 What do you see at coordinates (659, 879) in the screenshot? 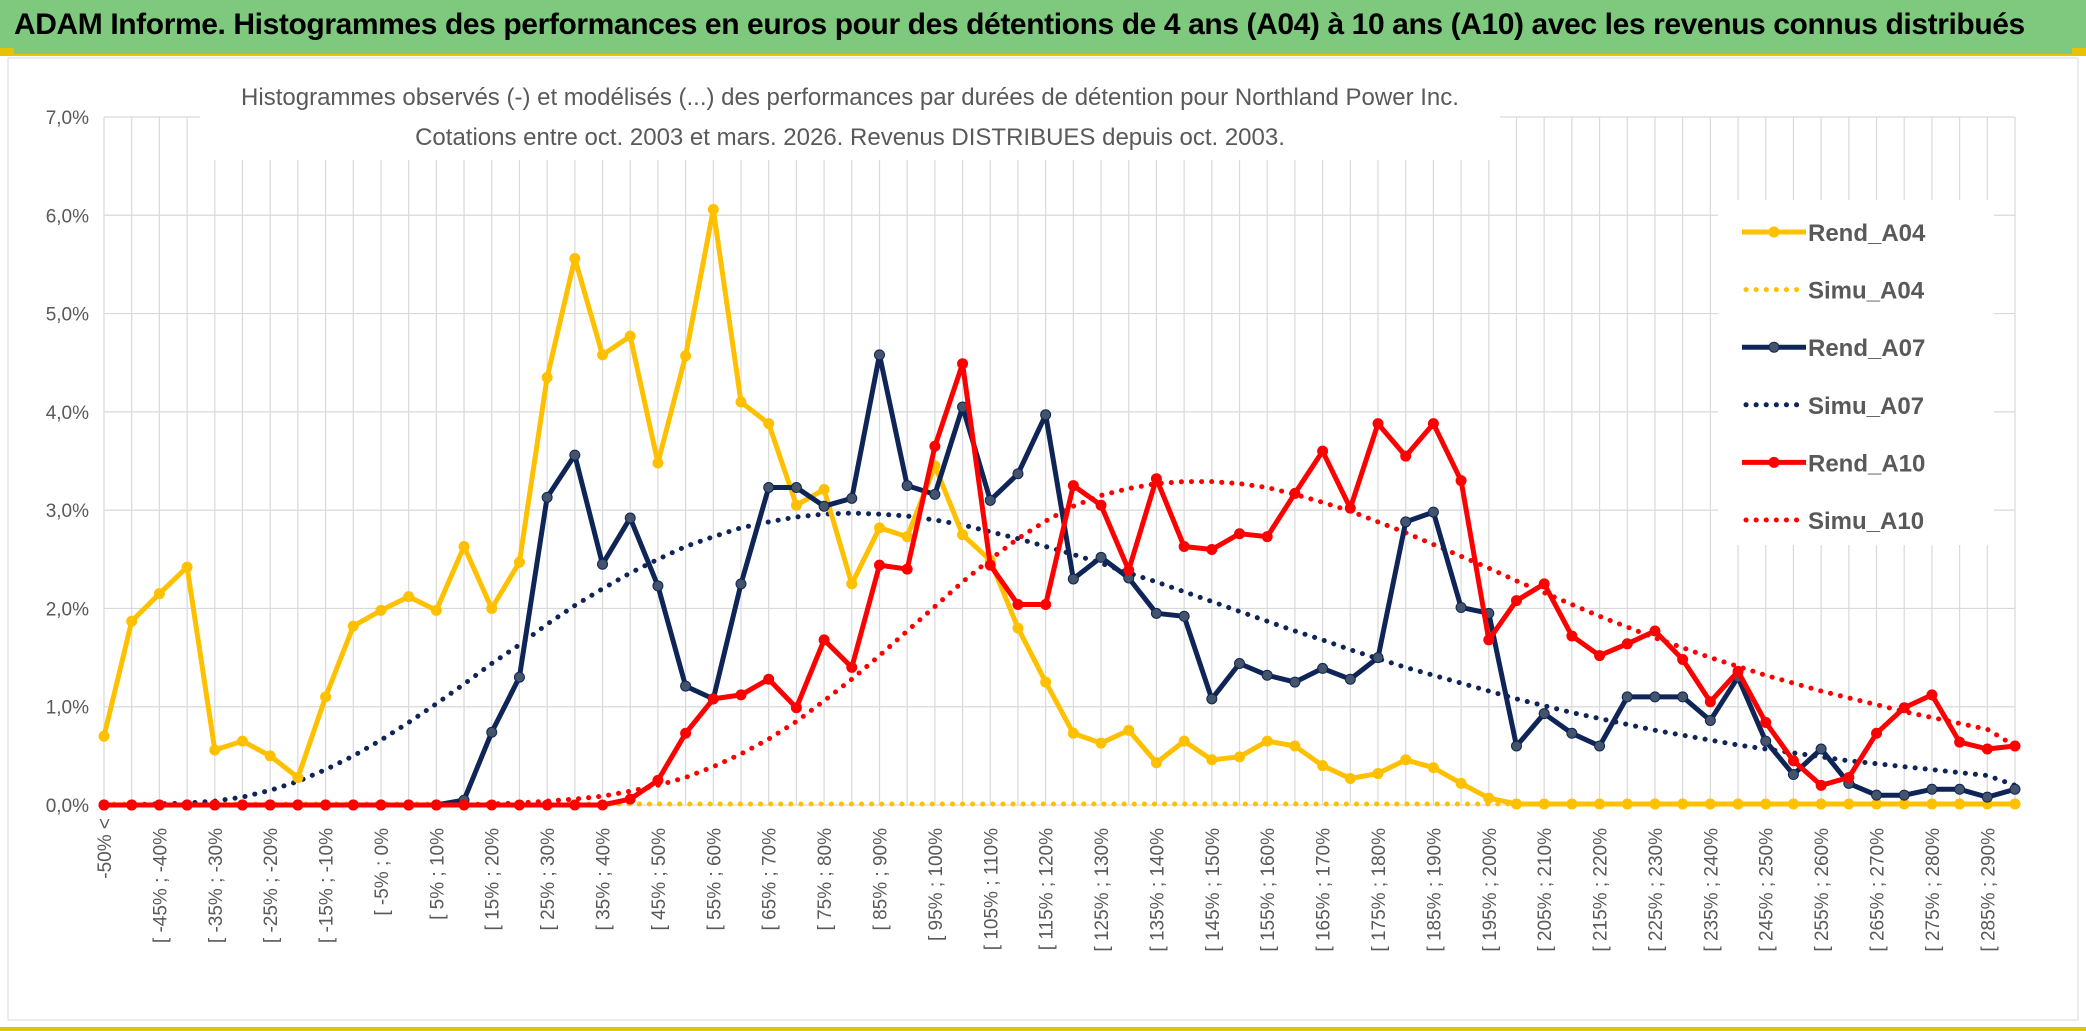
I see `x-tick-label: [ 45% ; 50%` at bounding box center [659, 879].